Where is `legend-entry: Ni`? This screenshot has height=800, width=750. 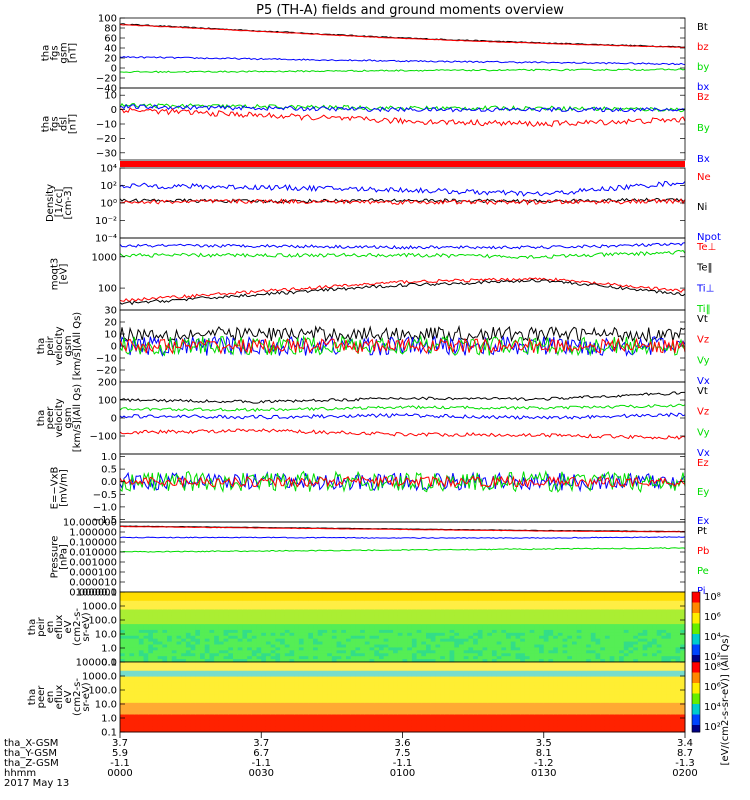 legend-entry: Ni is located at coordinates (702, 207).